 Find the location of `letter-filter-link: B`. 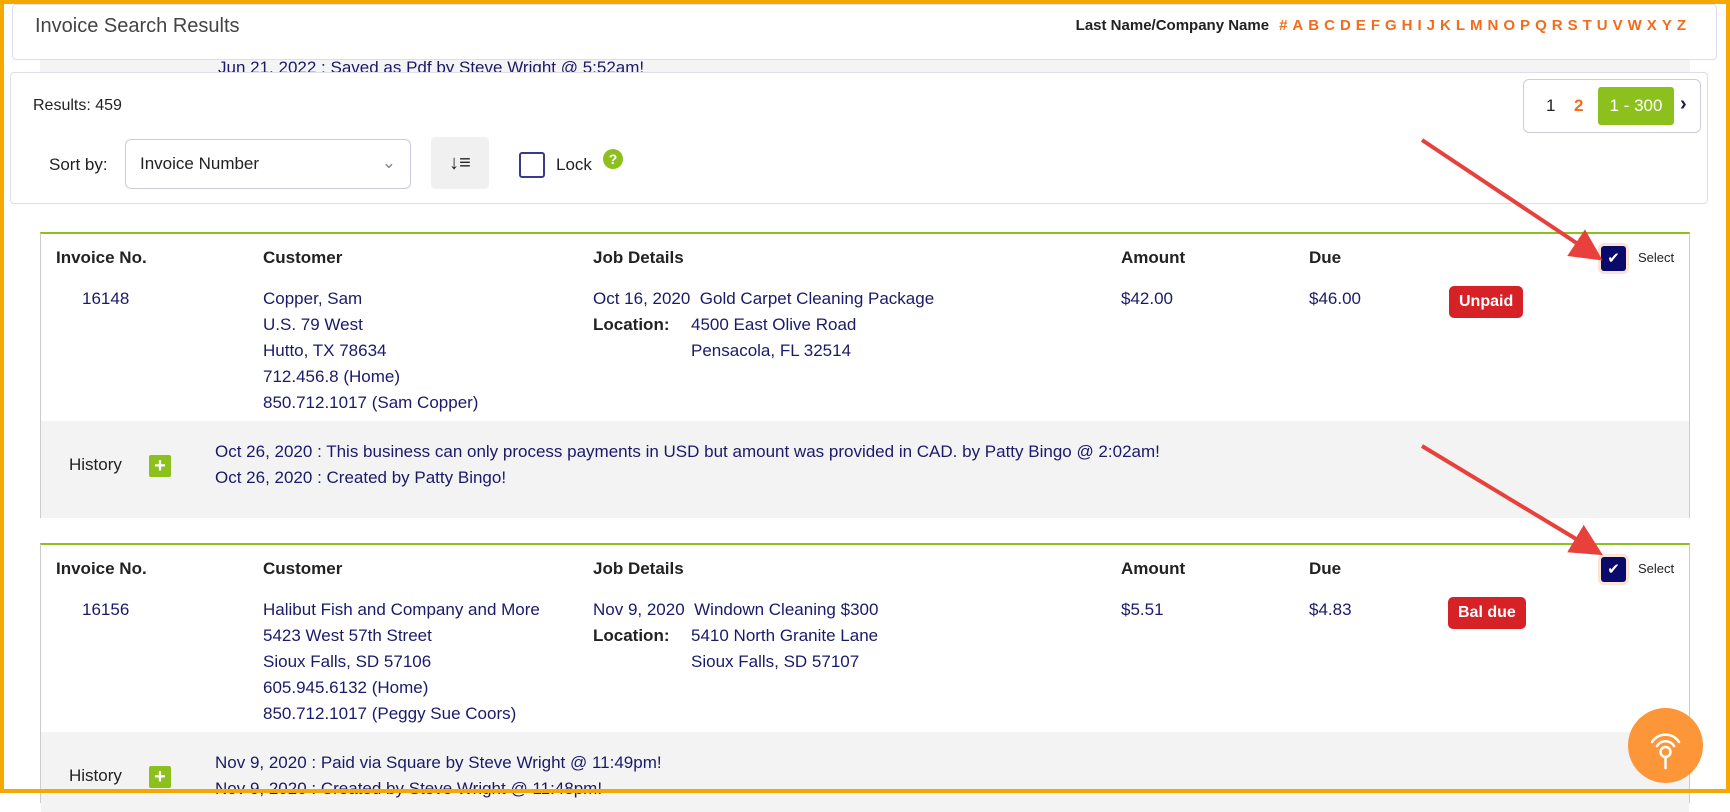

letter-filter-link: B is located at coordinates (1314, 25).